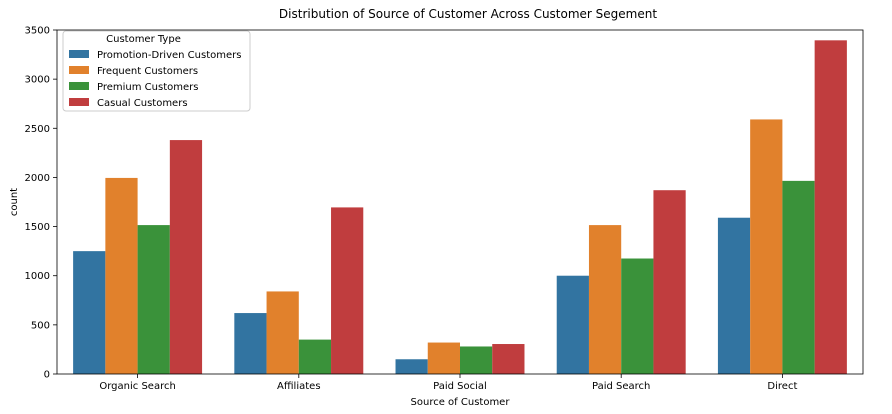 The width and height of the screenshot is (892, 414). I want to click on legend-box, so click(156, 71).